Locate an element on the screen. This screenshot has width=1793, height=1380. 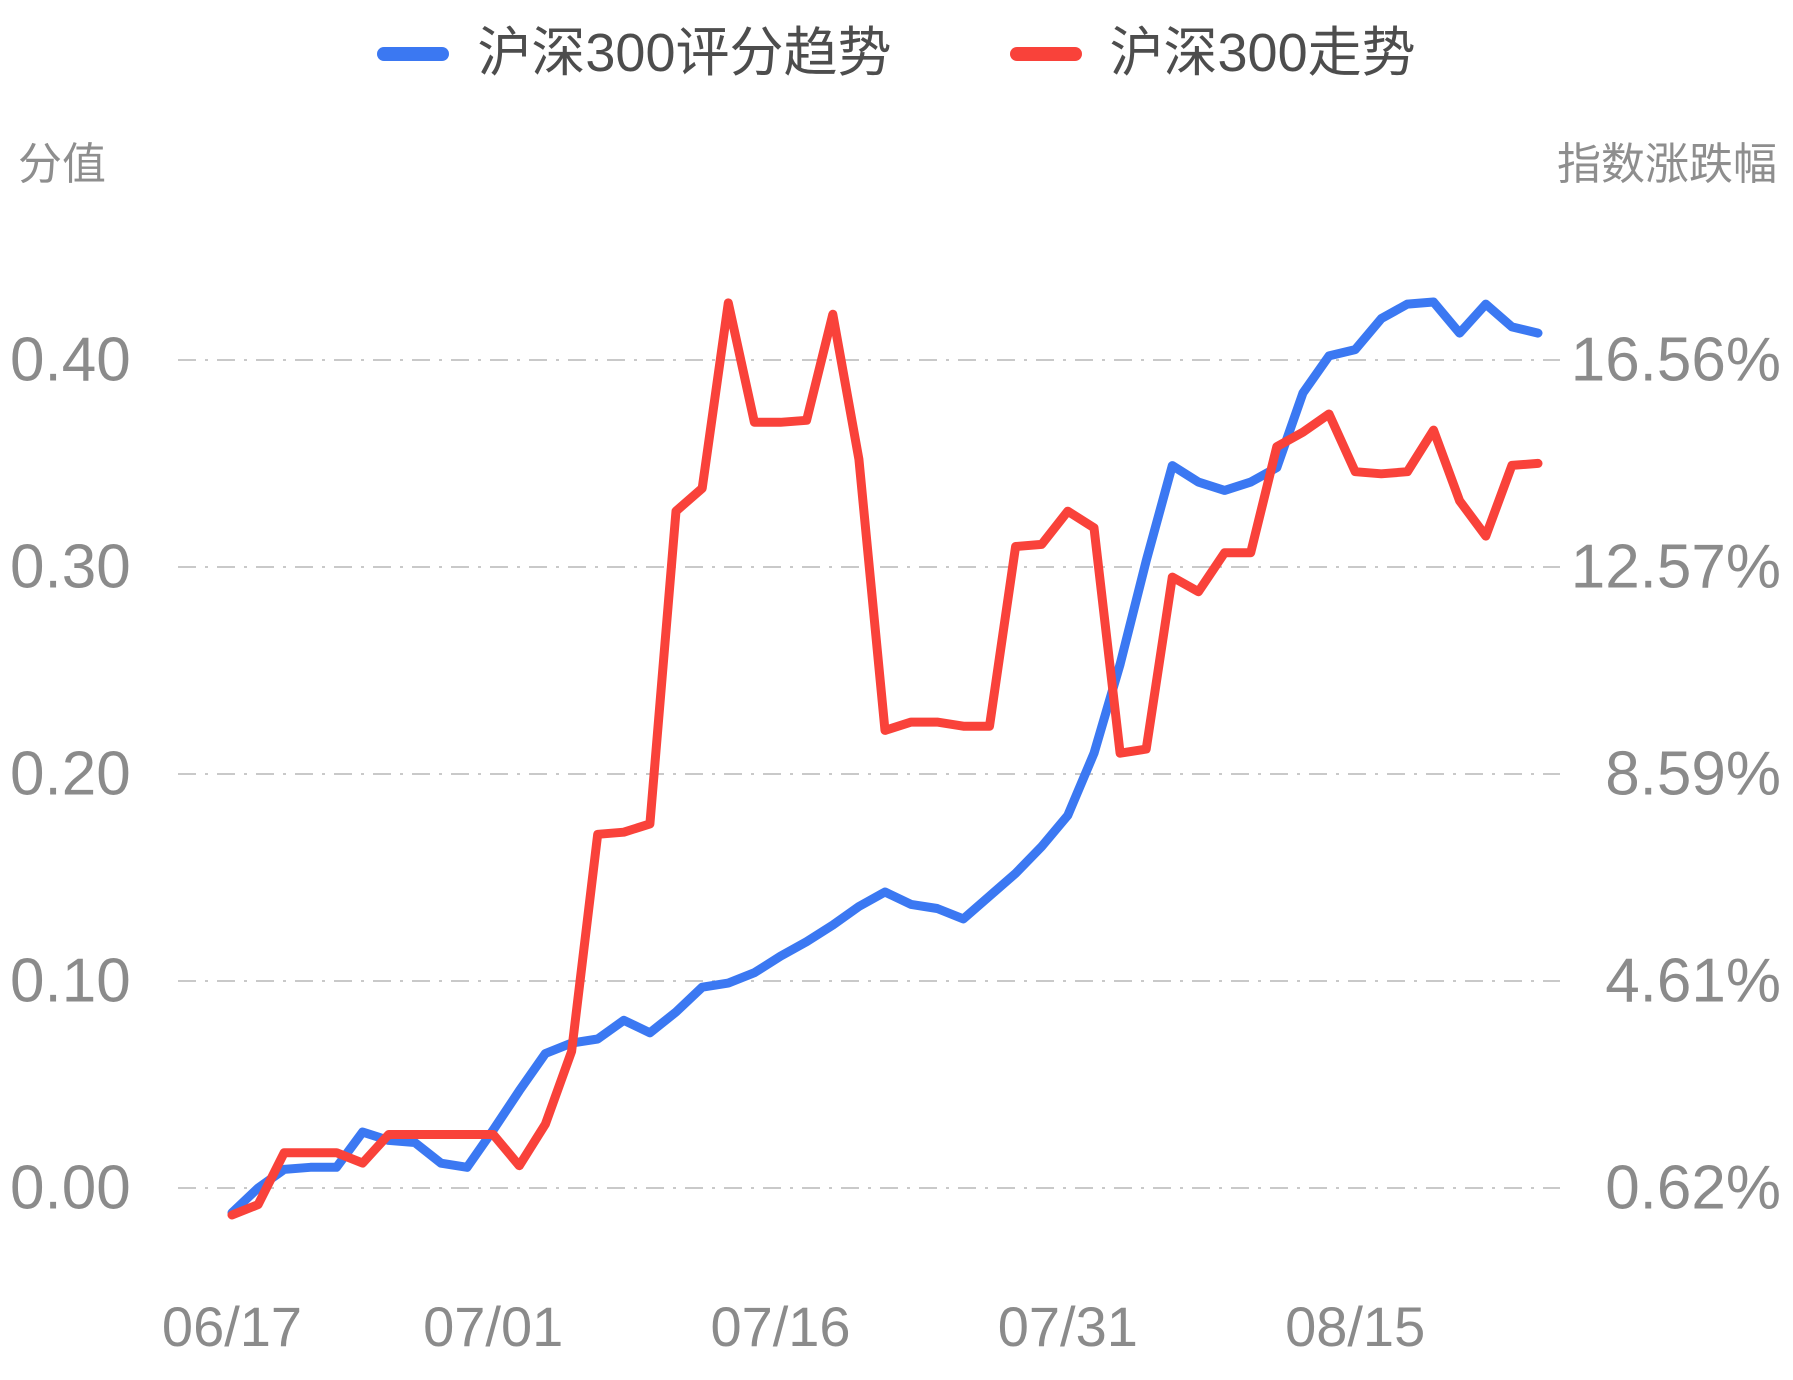
legend-item-score-trend: 沪深300评分趋势 is located at coordinates (634, 53).